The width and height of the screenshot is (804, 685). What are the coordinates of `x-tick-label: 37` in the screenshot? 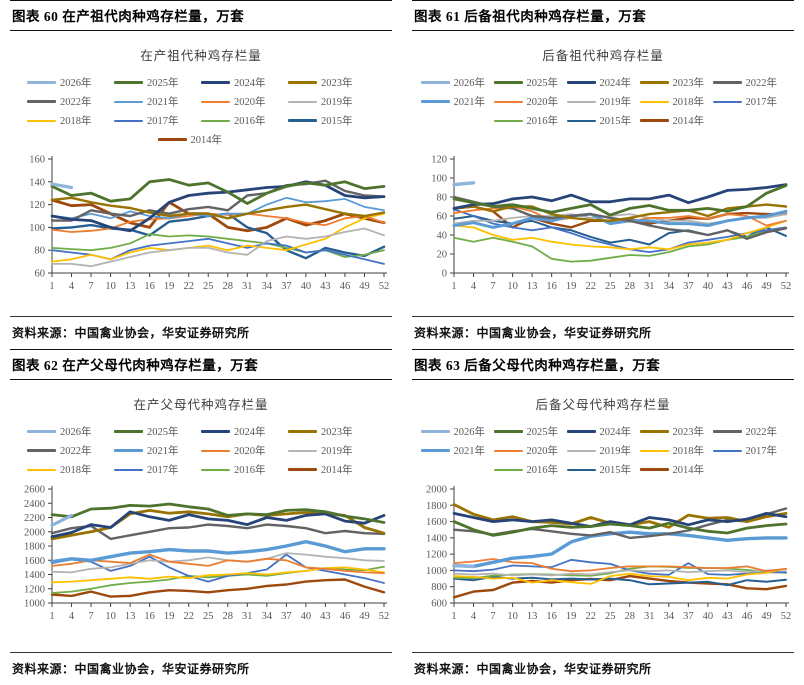 It's located at (286, 616).